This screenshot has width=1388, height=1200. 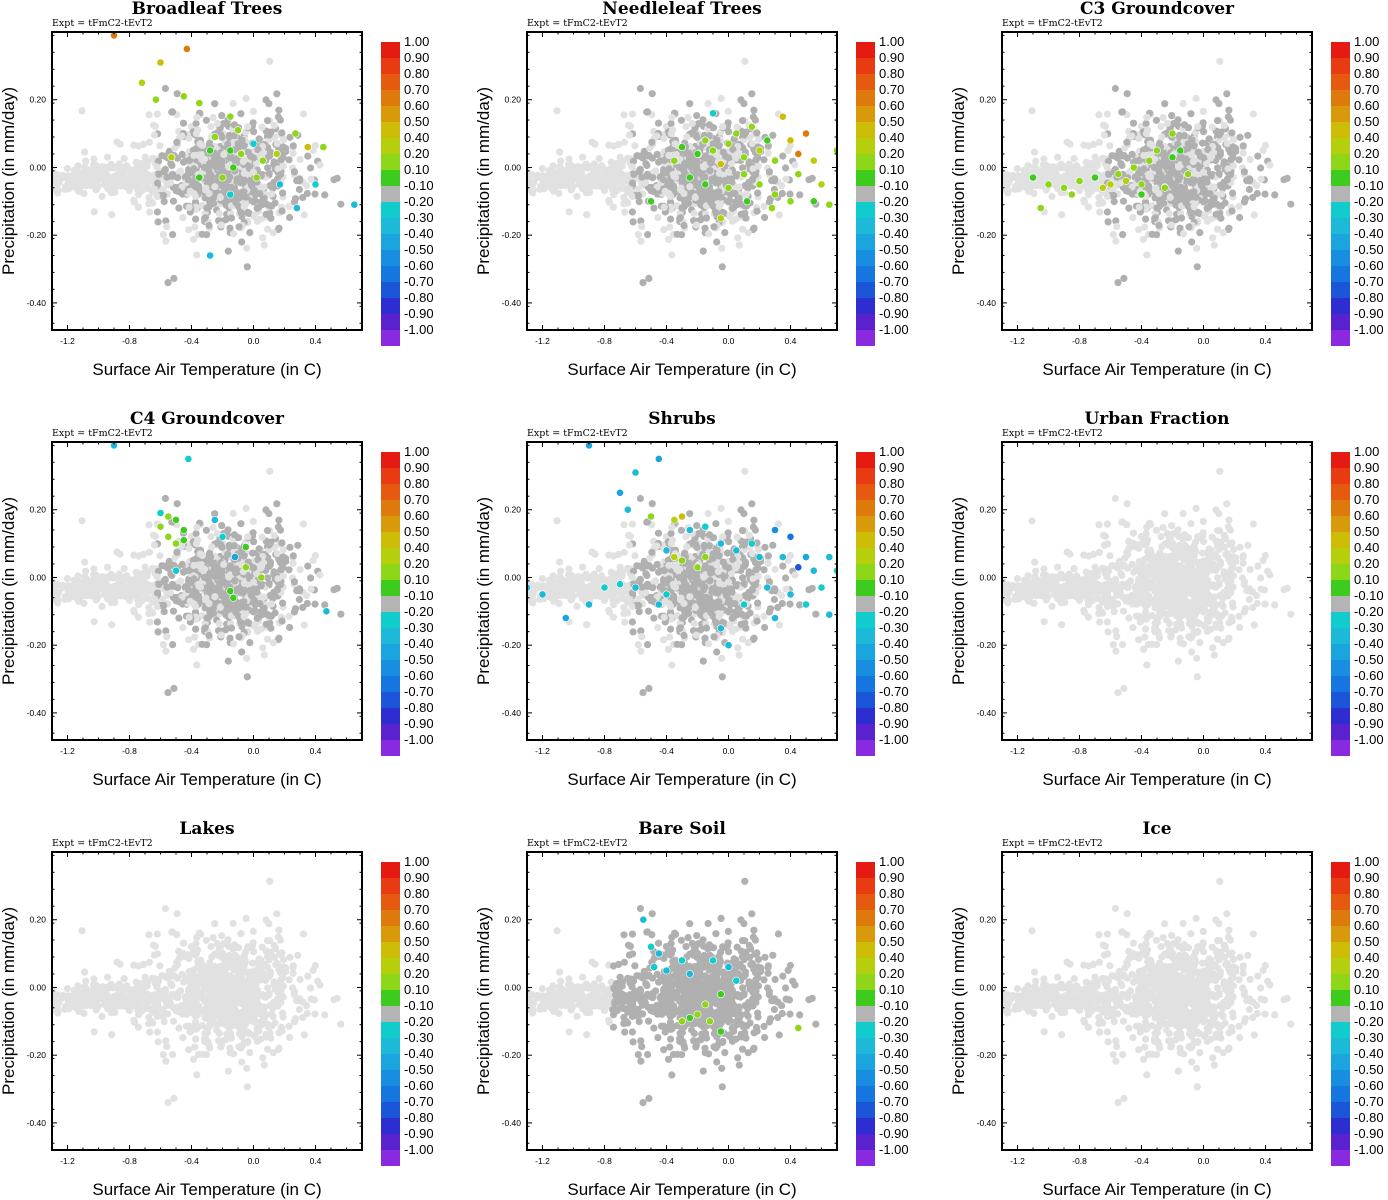 What do you see at coordinates (542, 341) in the screenshot?
I see `x-tick-label: -1.2` at bounding box center [542, 341].